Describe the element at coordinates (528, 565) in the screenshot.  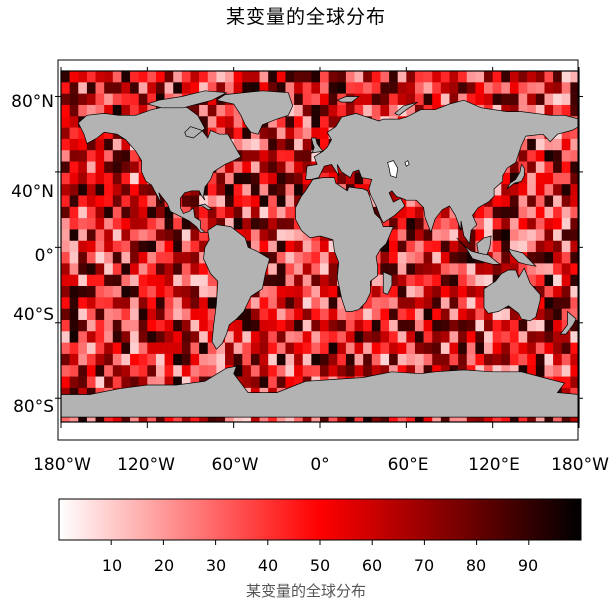
I see `colorbar-tick-90: 90` at that location.